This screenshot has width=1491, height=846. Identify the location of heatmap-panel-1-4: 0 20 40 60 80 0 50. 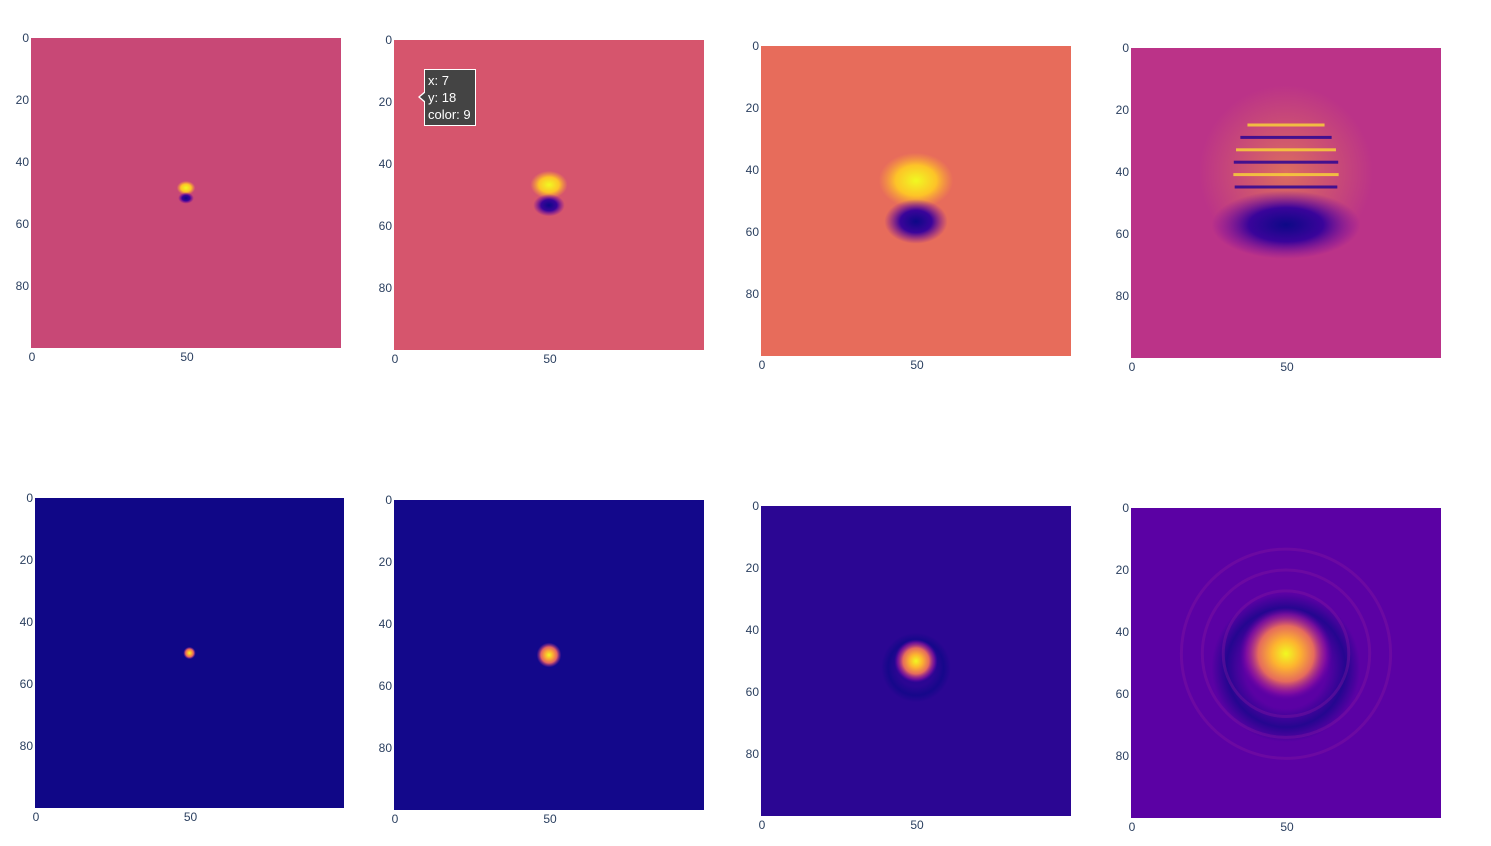
(1278, 207).